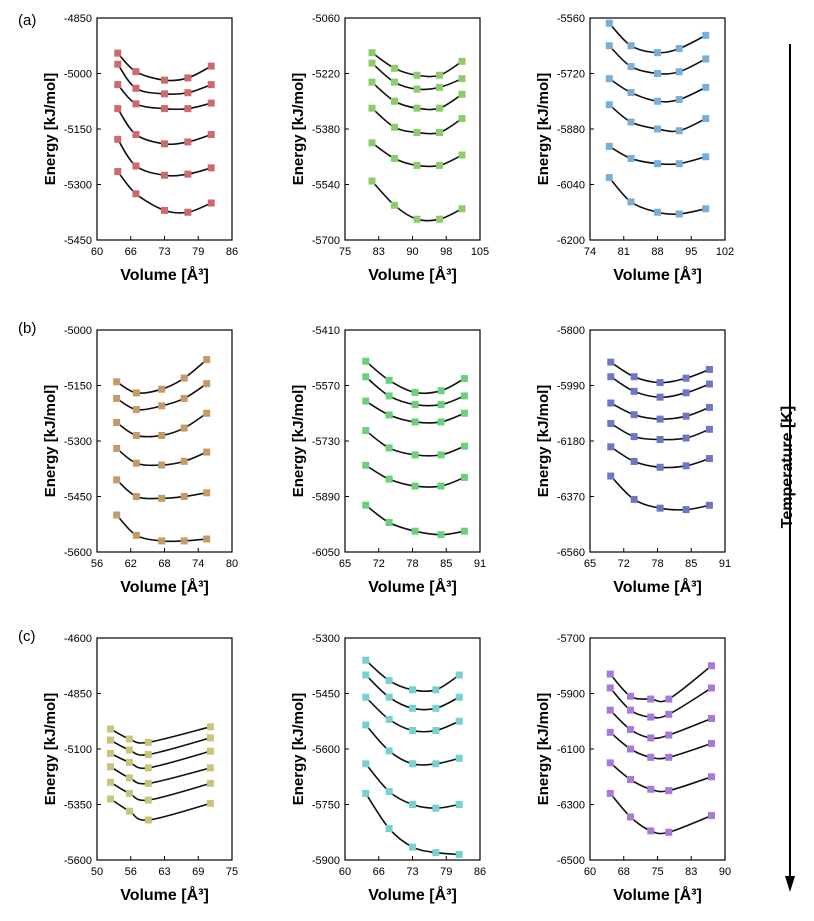  Describe the element at coordinates (232, 564) in the screenshot. I see `x-tick-label: 80` at that location.